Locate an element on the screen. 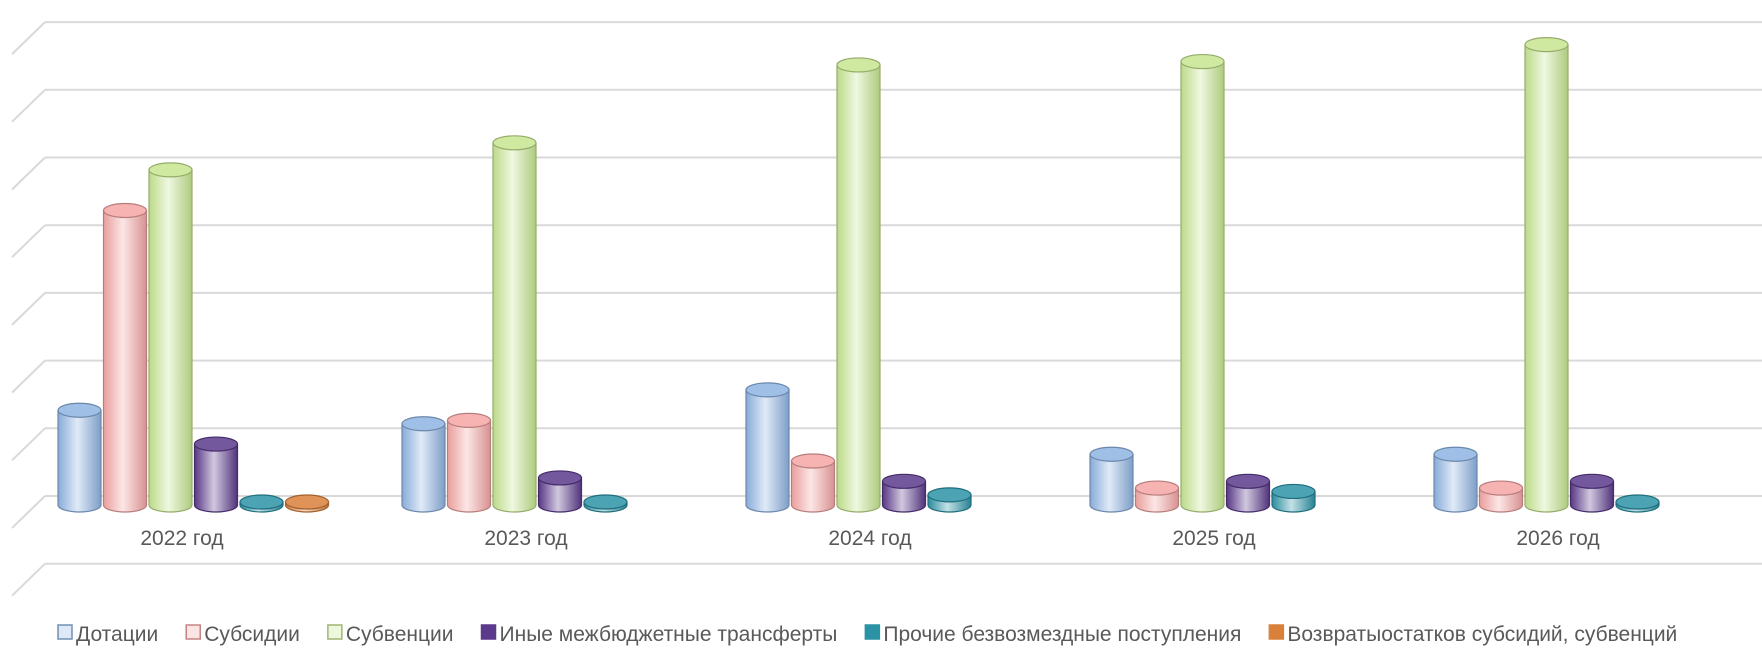 The image size is (1762, 651). x-tick-label: 2022 год is located at coordinates (181, 538).